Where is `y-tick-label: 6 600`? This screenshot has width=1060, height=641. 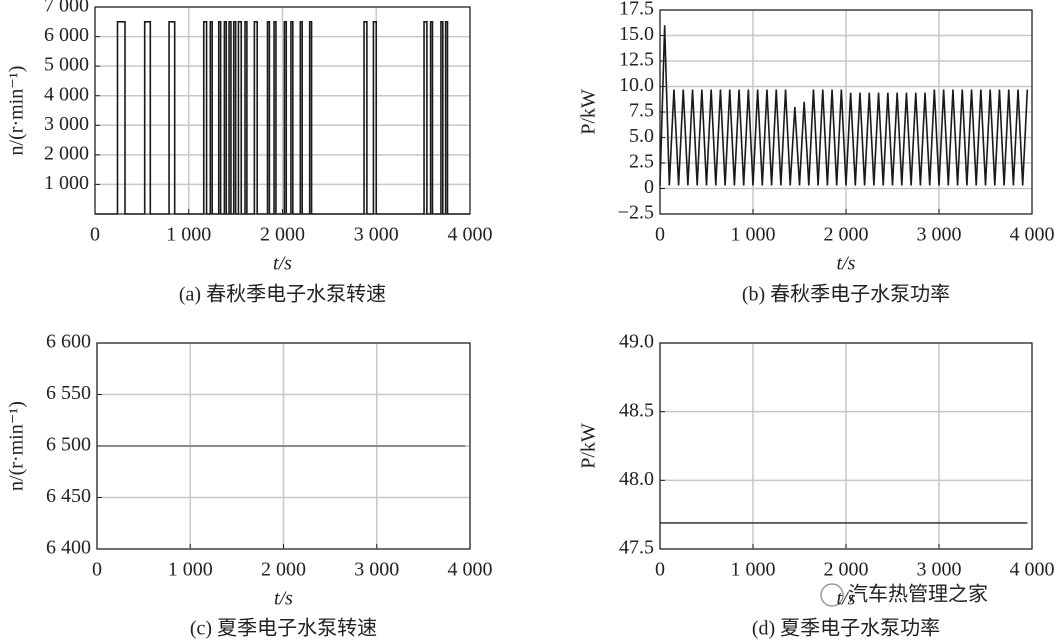
y-tick-label: 6 600 is located at coordinates (68, 342).